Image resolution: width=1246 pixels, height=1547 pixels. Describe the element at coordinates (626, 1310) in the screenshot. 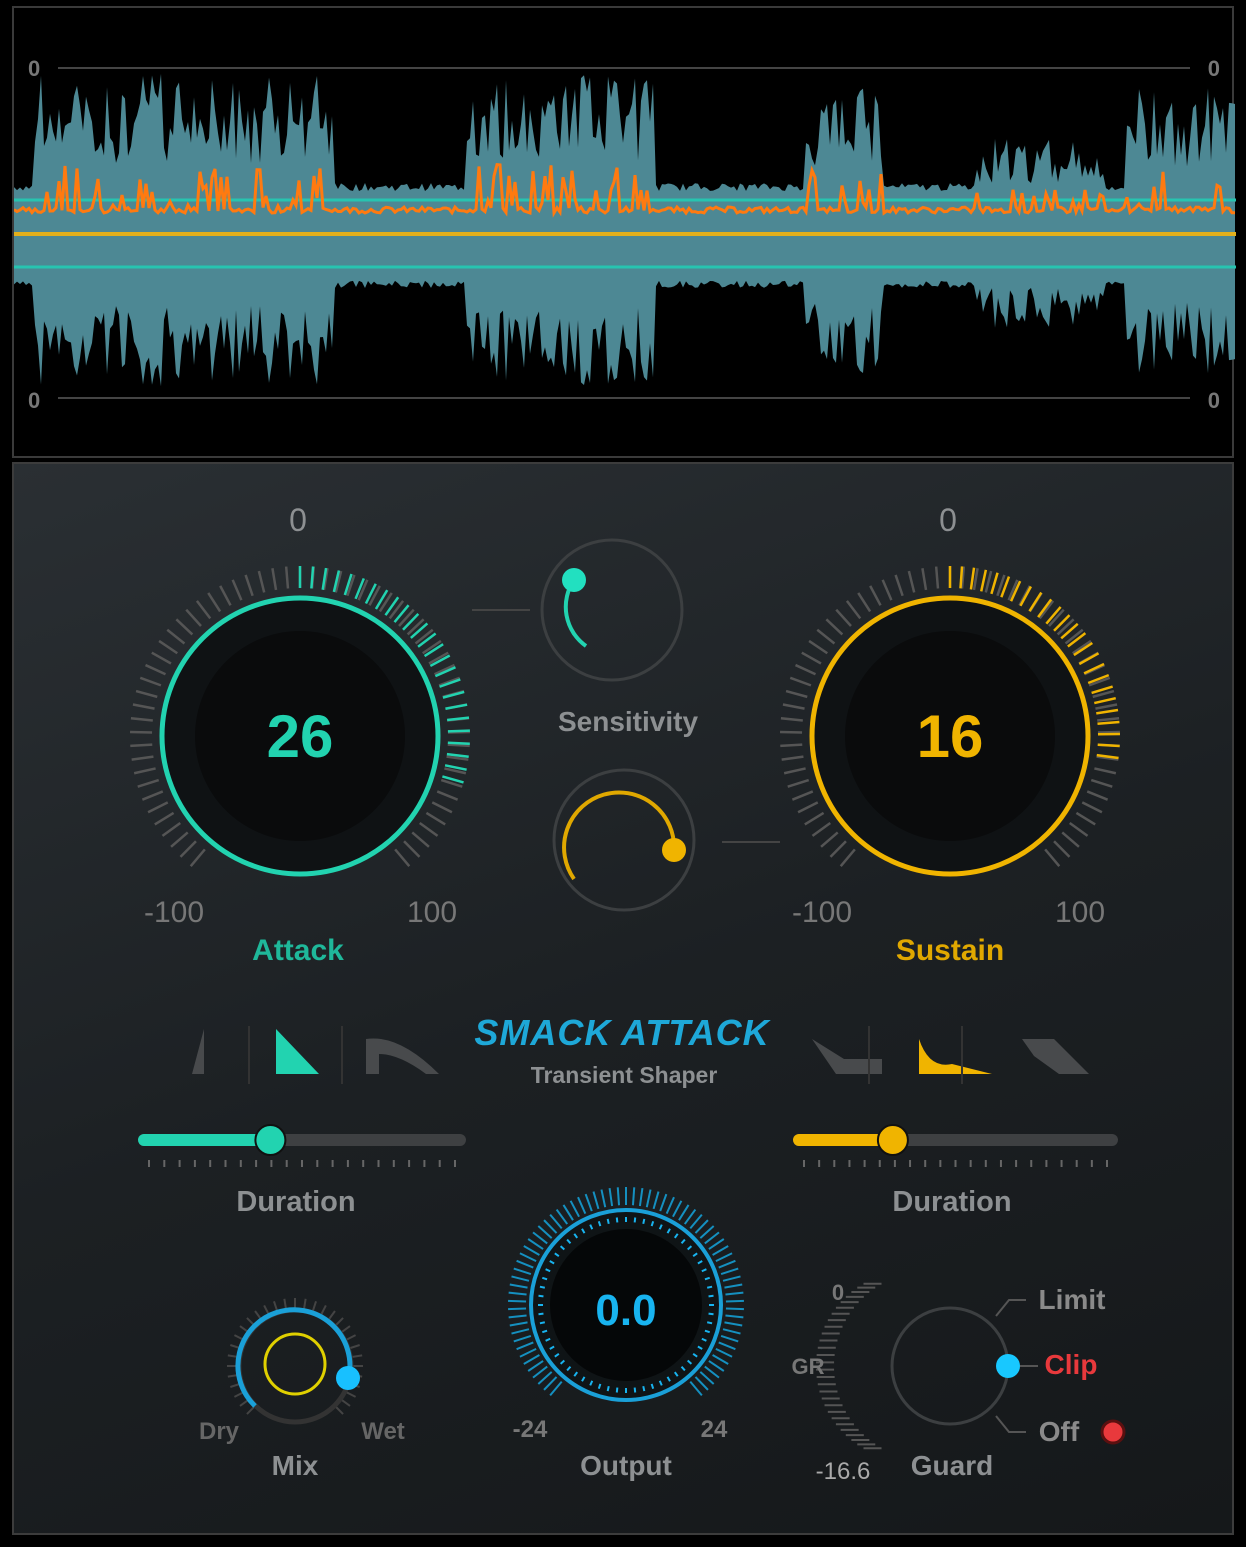

I see `output-value: 0.0` at that location.